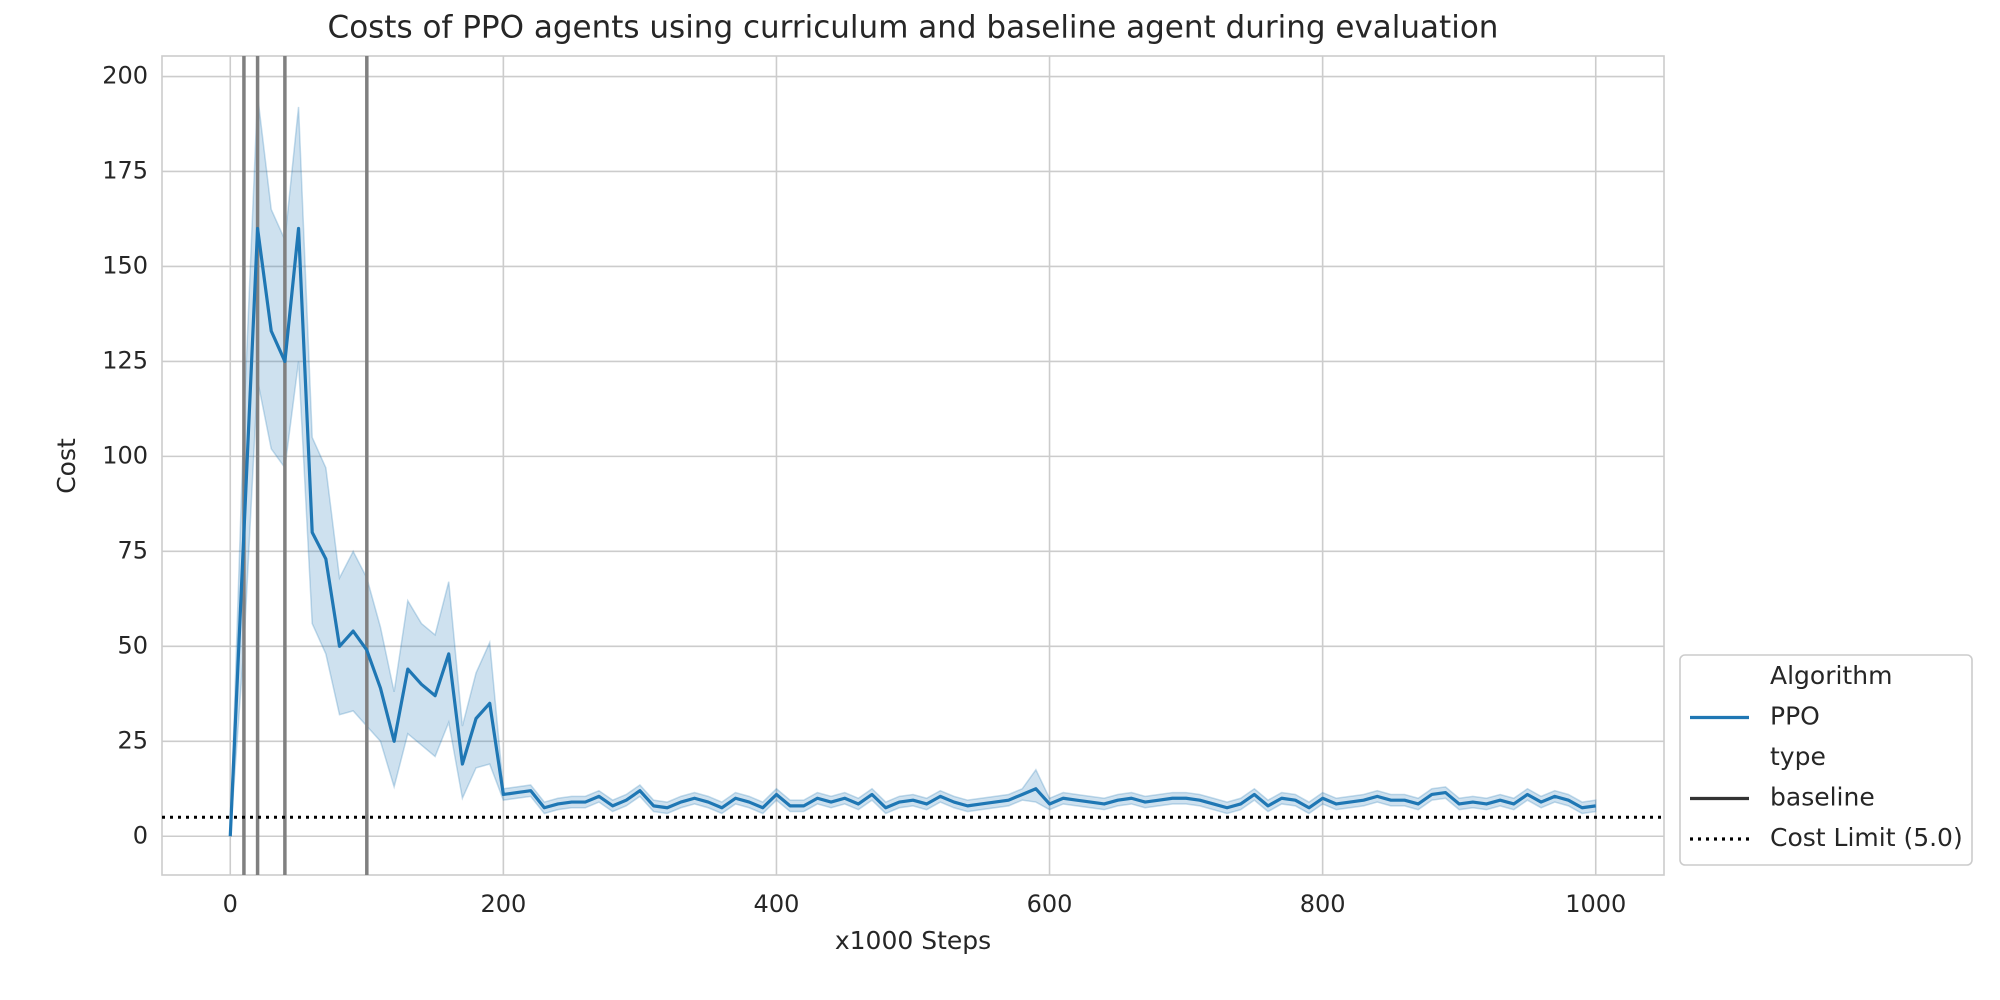 The width and height of the screenshot is (2000, 1000). I want to click on x-tick-label: 400, so click(777, 904).